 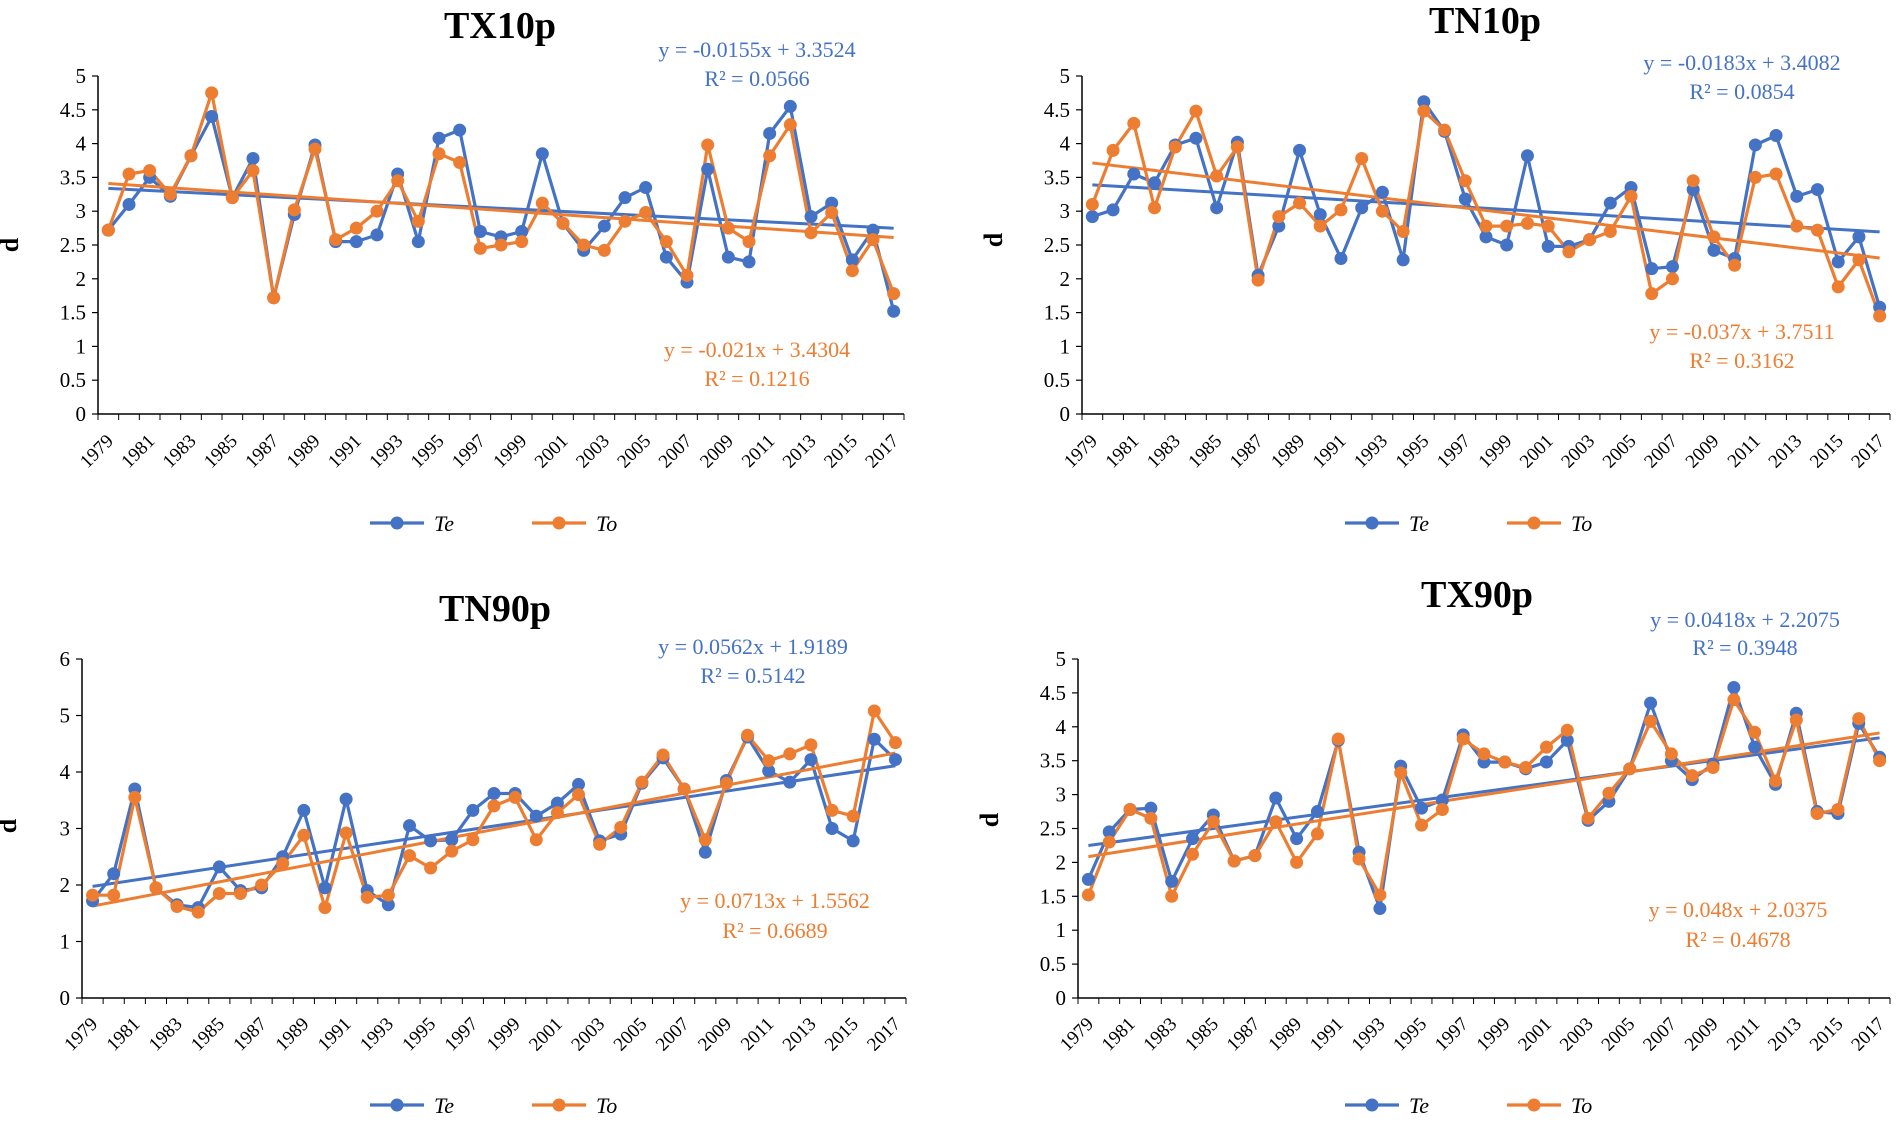 What do you see at coordinates (1468, 523) in the screenshot?
I see `legend: Te To` at bounding box center [1468, 523].